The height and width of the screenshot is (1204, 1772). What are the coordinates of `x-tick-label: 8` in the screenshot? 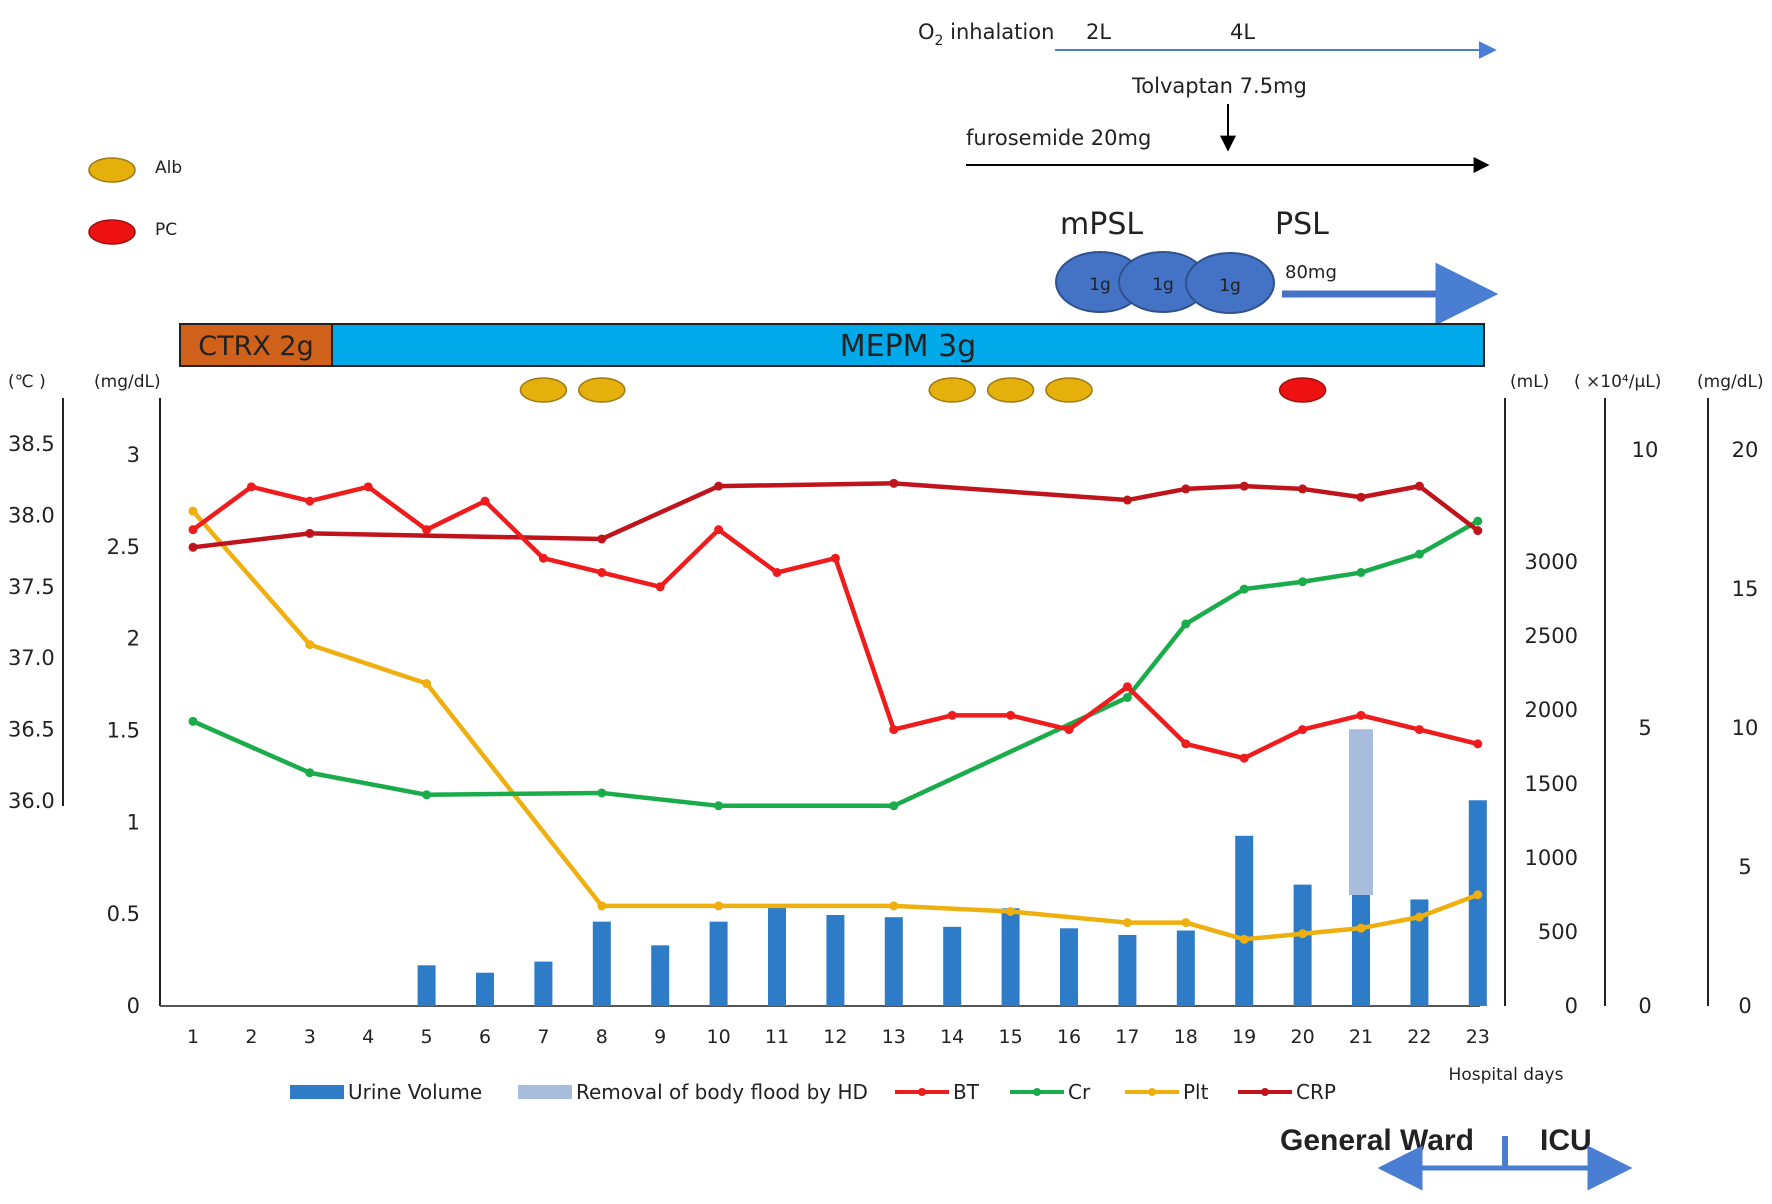 It's located at (602, 1037).